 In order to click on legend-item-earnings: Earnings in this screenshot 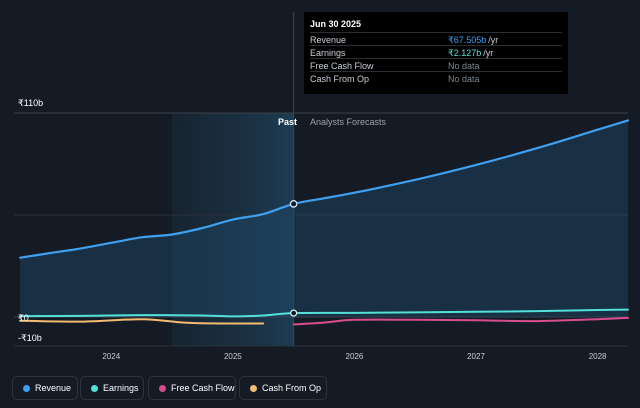, I will do `click(112, 388)`.